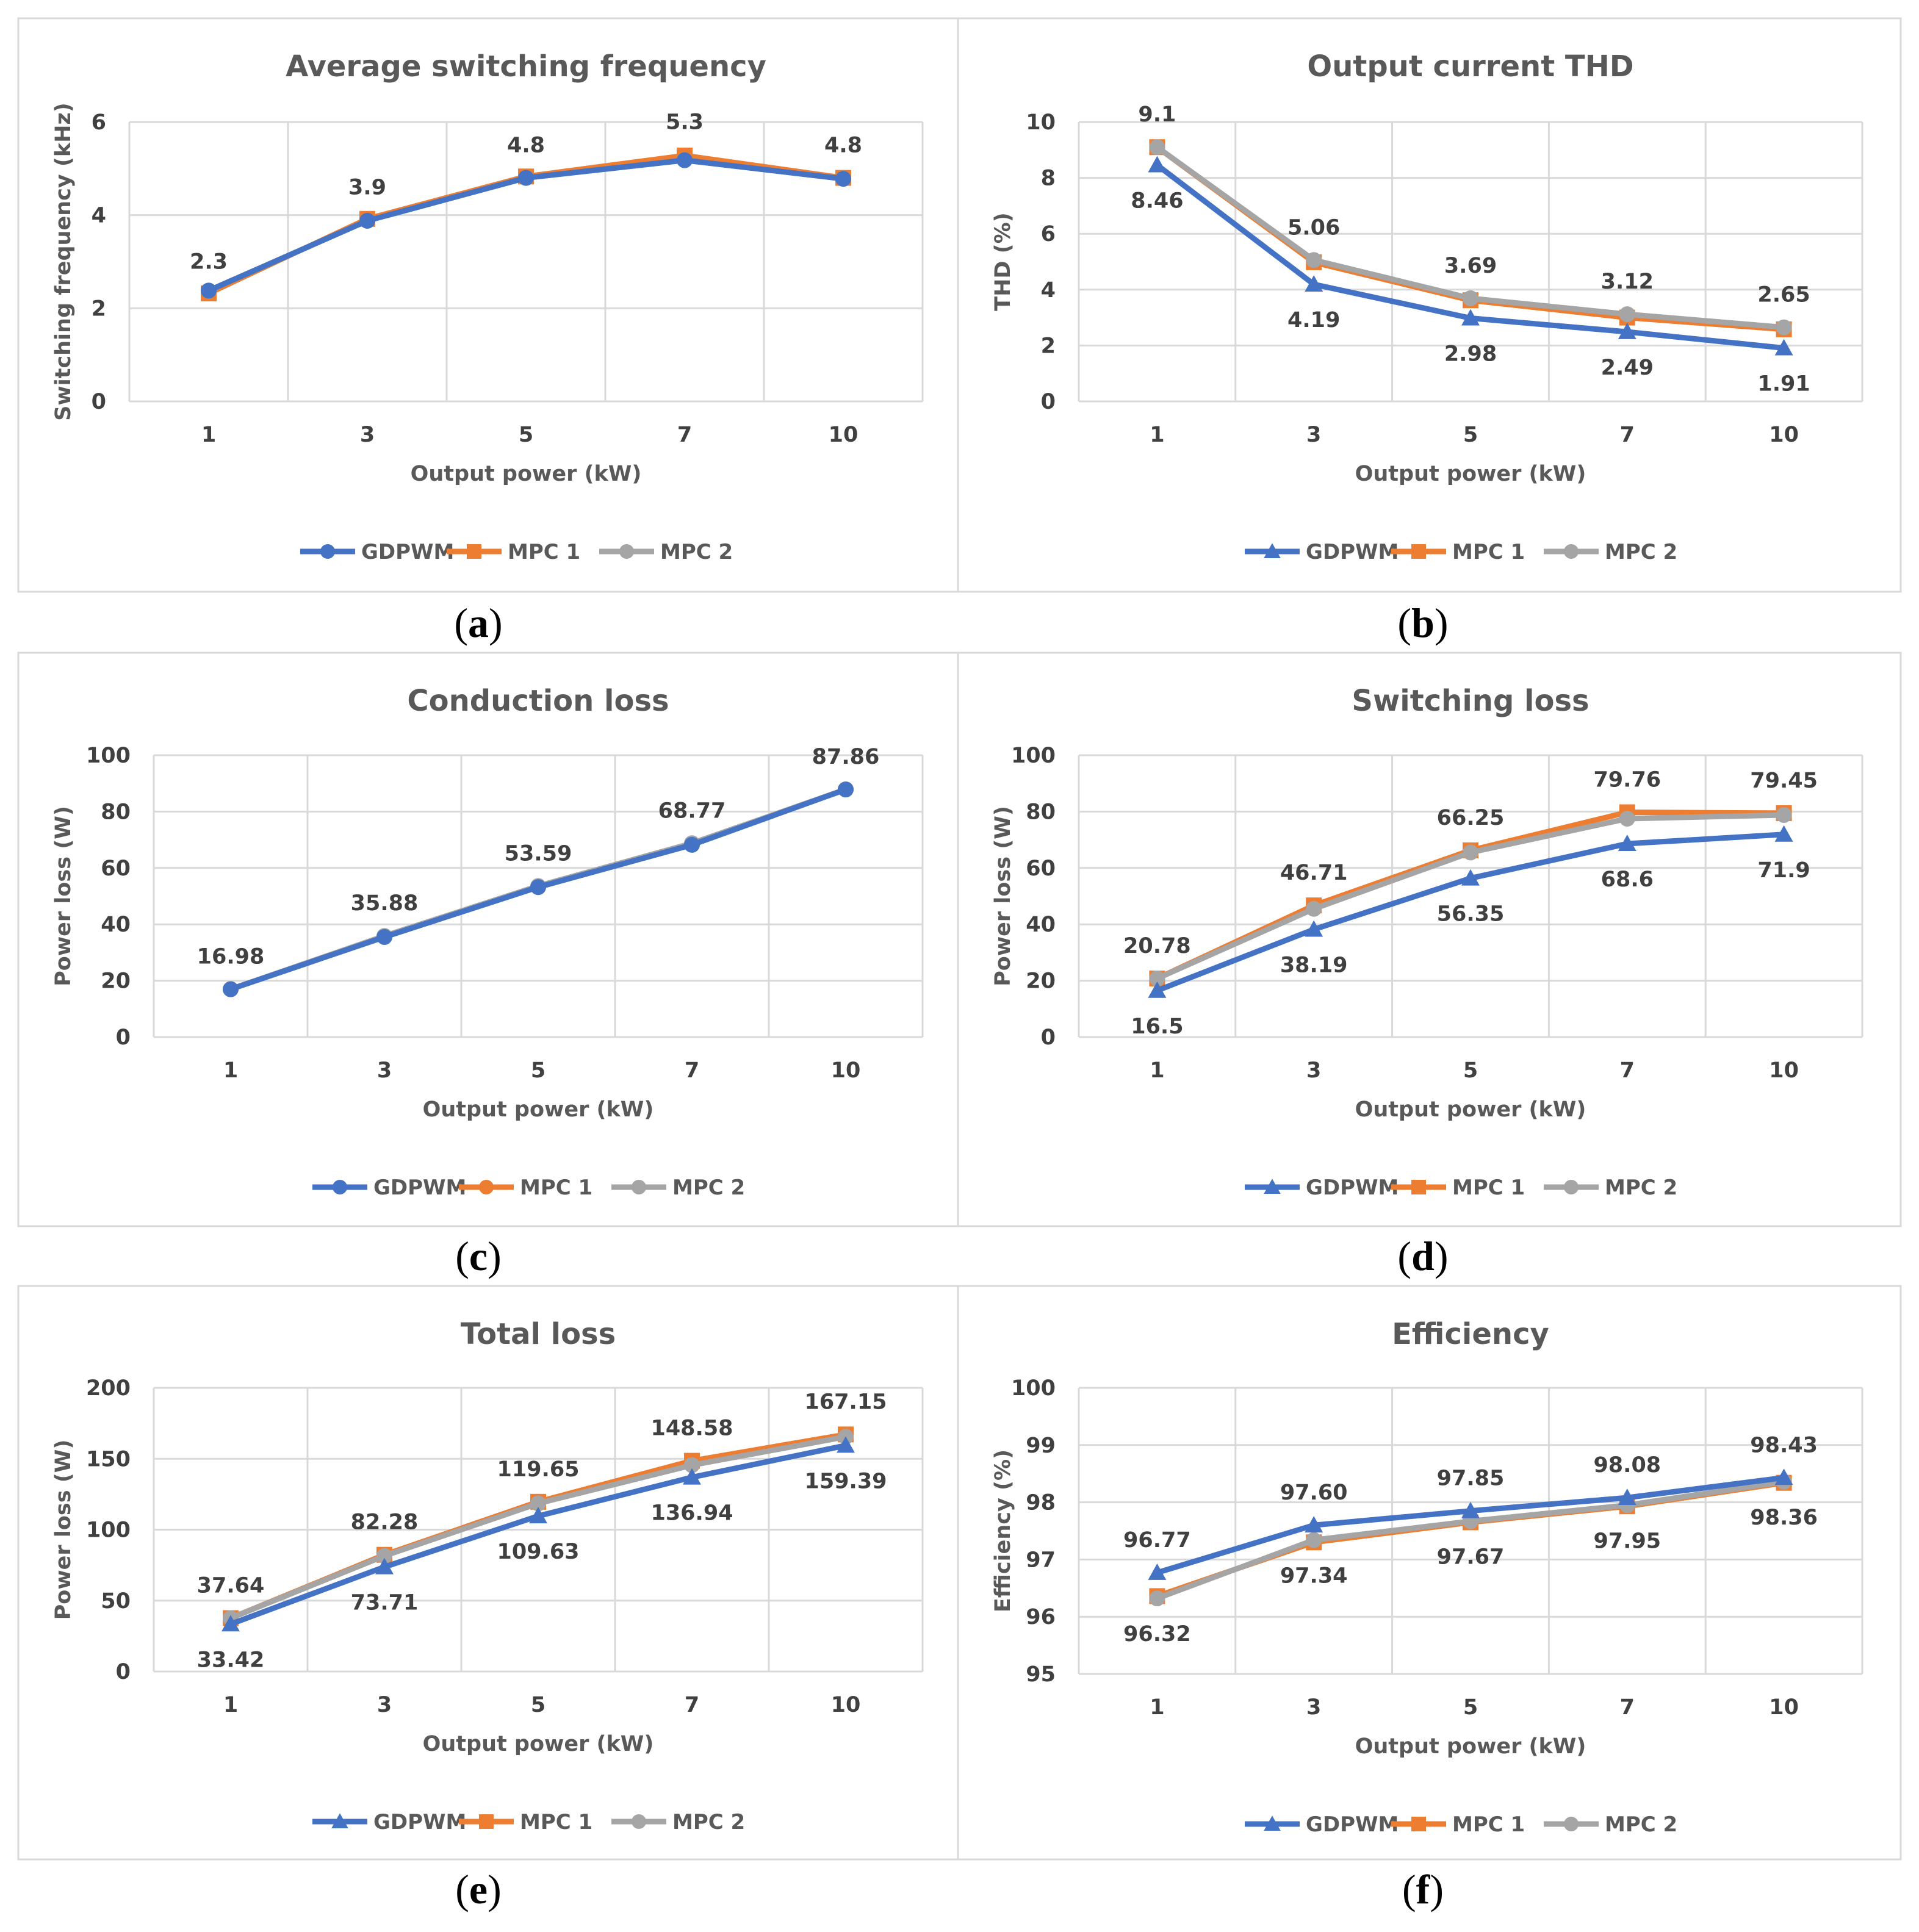 The image size is (1919, 1932). What do you see at coordinates (1003, 261) in the screenshot?
I see `y-axis-title: THD (%)` at bounding box center [1003, 261].